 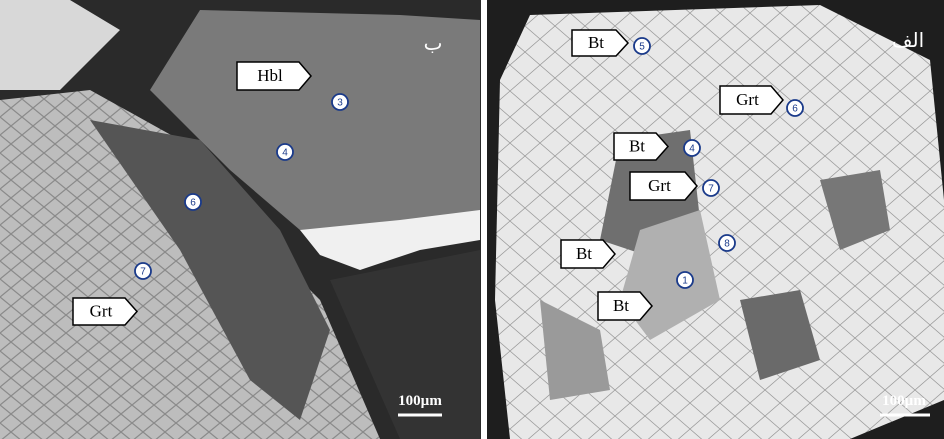 I want to click on point-label: 8, so click(x=727, y=244).